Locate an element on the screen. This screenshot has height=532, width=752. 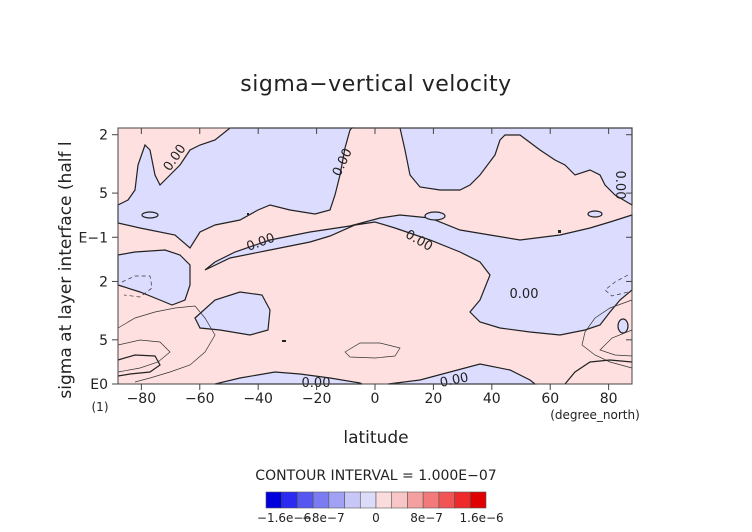
x-tick-label: −60 is located at coordinates (200, 399).